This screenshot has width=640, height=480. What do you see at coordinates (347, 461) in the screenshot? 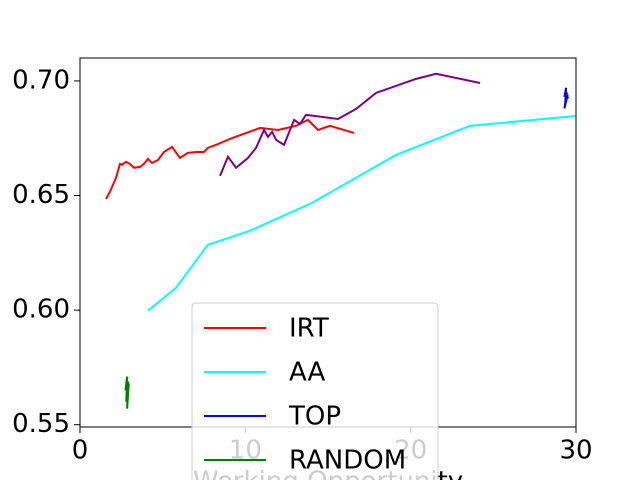
I see `legend-label: RANDOM` at bounding box center [347, 461].